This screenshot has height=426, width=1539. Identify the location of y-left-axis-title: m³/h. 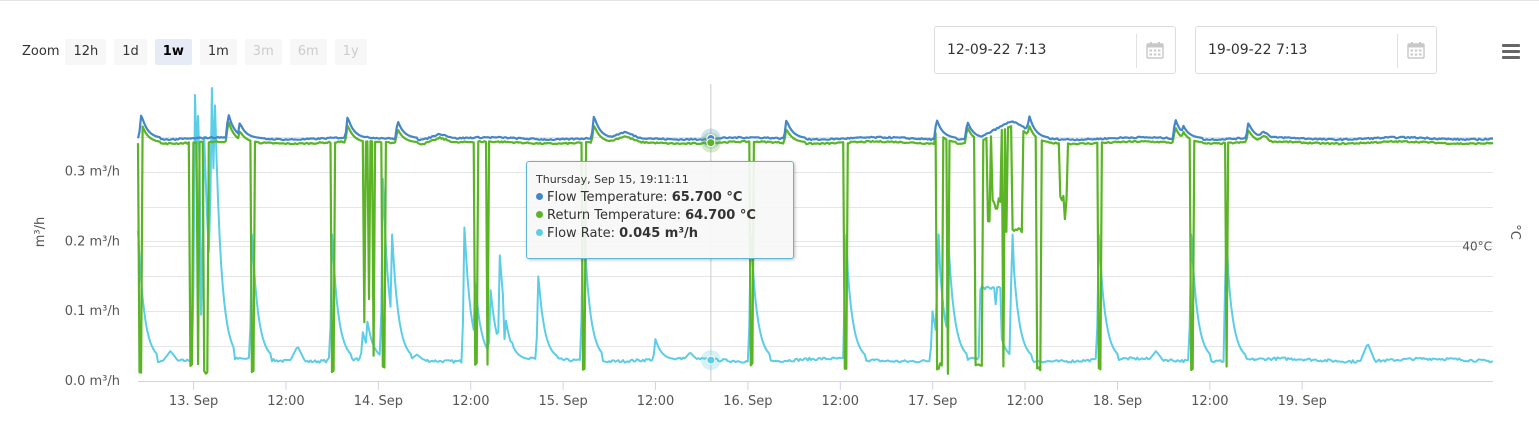
(40, 232).